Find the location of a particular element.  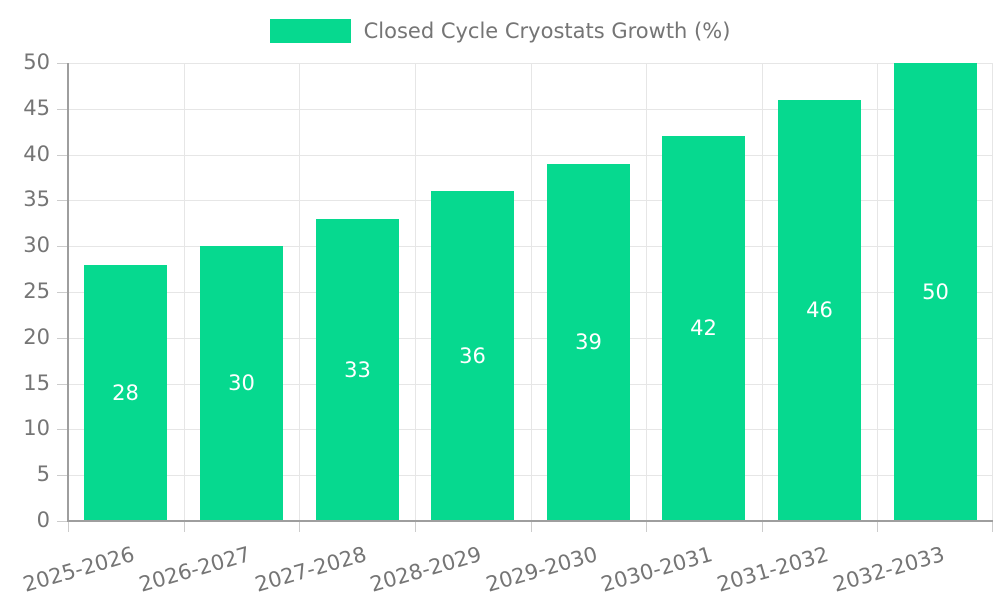

y-axis-tick-label: 0 is located at coordinates (43, 520).